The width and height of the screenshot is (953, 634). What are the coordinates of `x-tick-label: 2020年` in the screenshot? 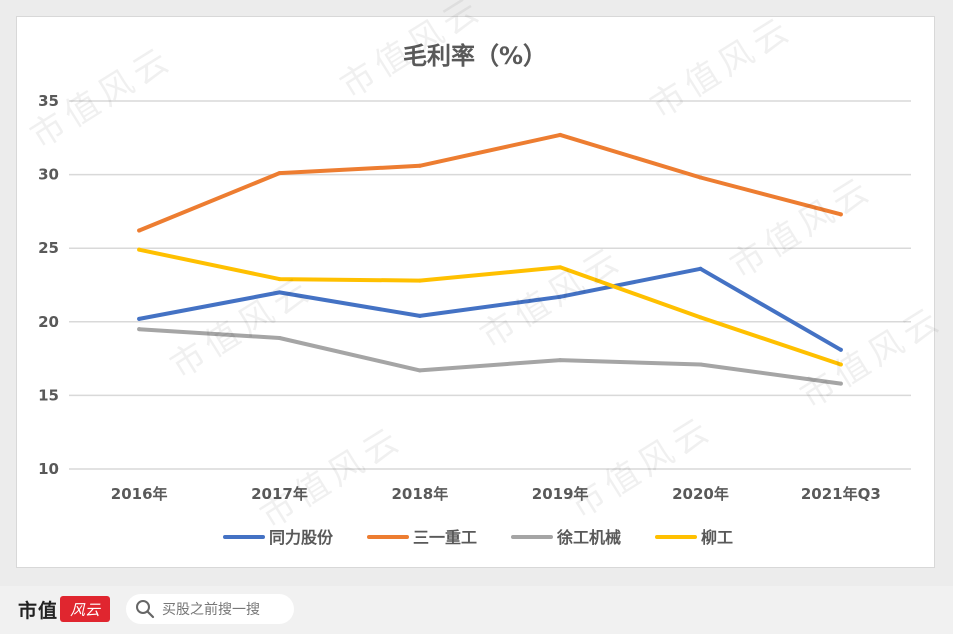 It's located at (700, 494).